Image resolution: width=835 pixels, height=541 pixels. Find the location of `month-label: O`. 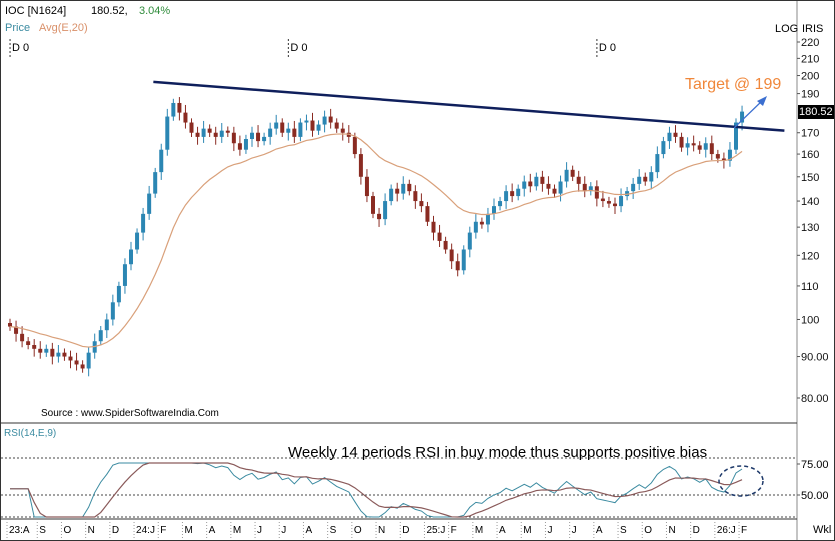

month-label: O is located at coordinates (358, 530).